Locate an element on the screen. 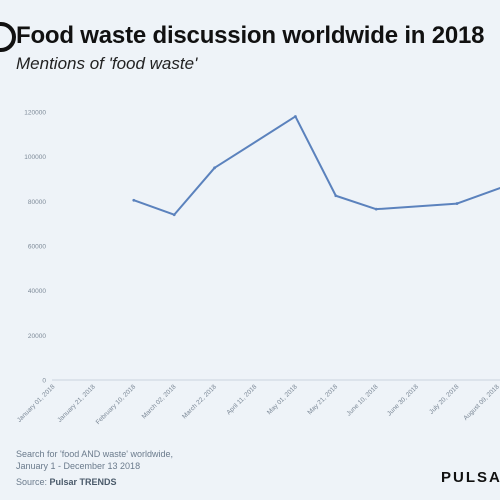  series-line is located at coordinates (316, 165).